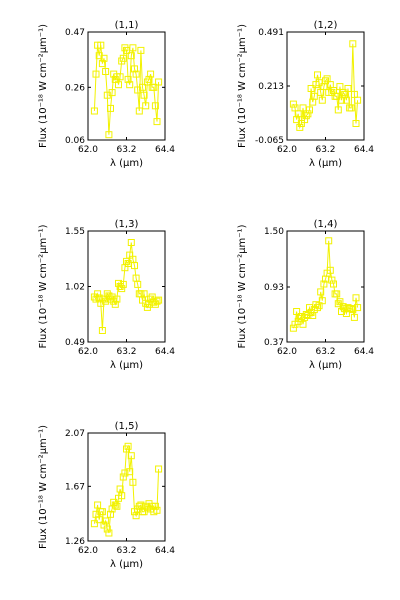  What do you see at coordinates (75, 434) in the screenshot?
I see `y-tick-label: 2.07` at bounding box center [75, 434].